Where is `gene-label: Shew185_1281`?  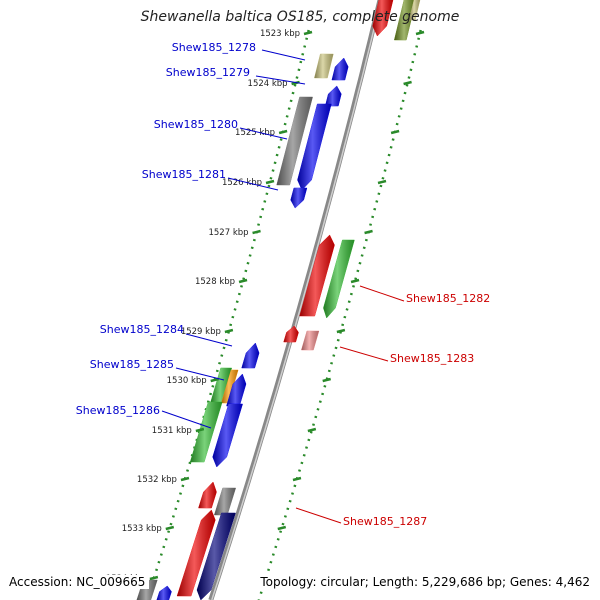 gene-label: Shew185_1281 is located at coordinates (184, 174).